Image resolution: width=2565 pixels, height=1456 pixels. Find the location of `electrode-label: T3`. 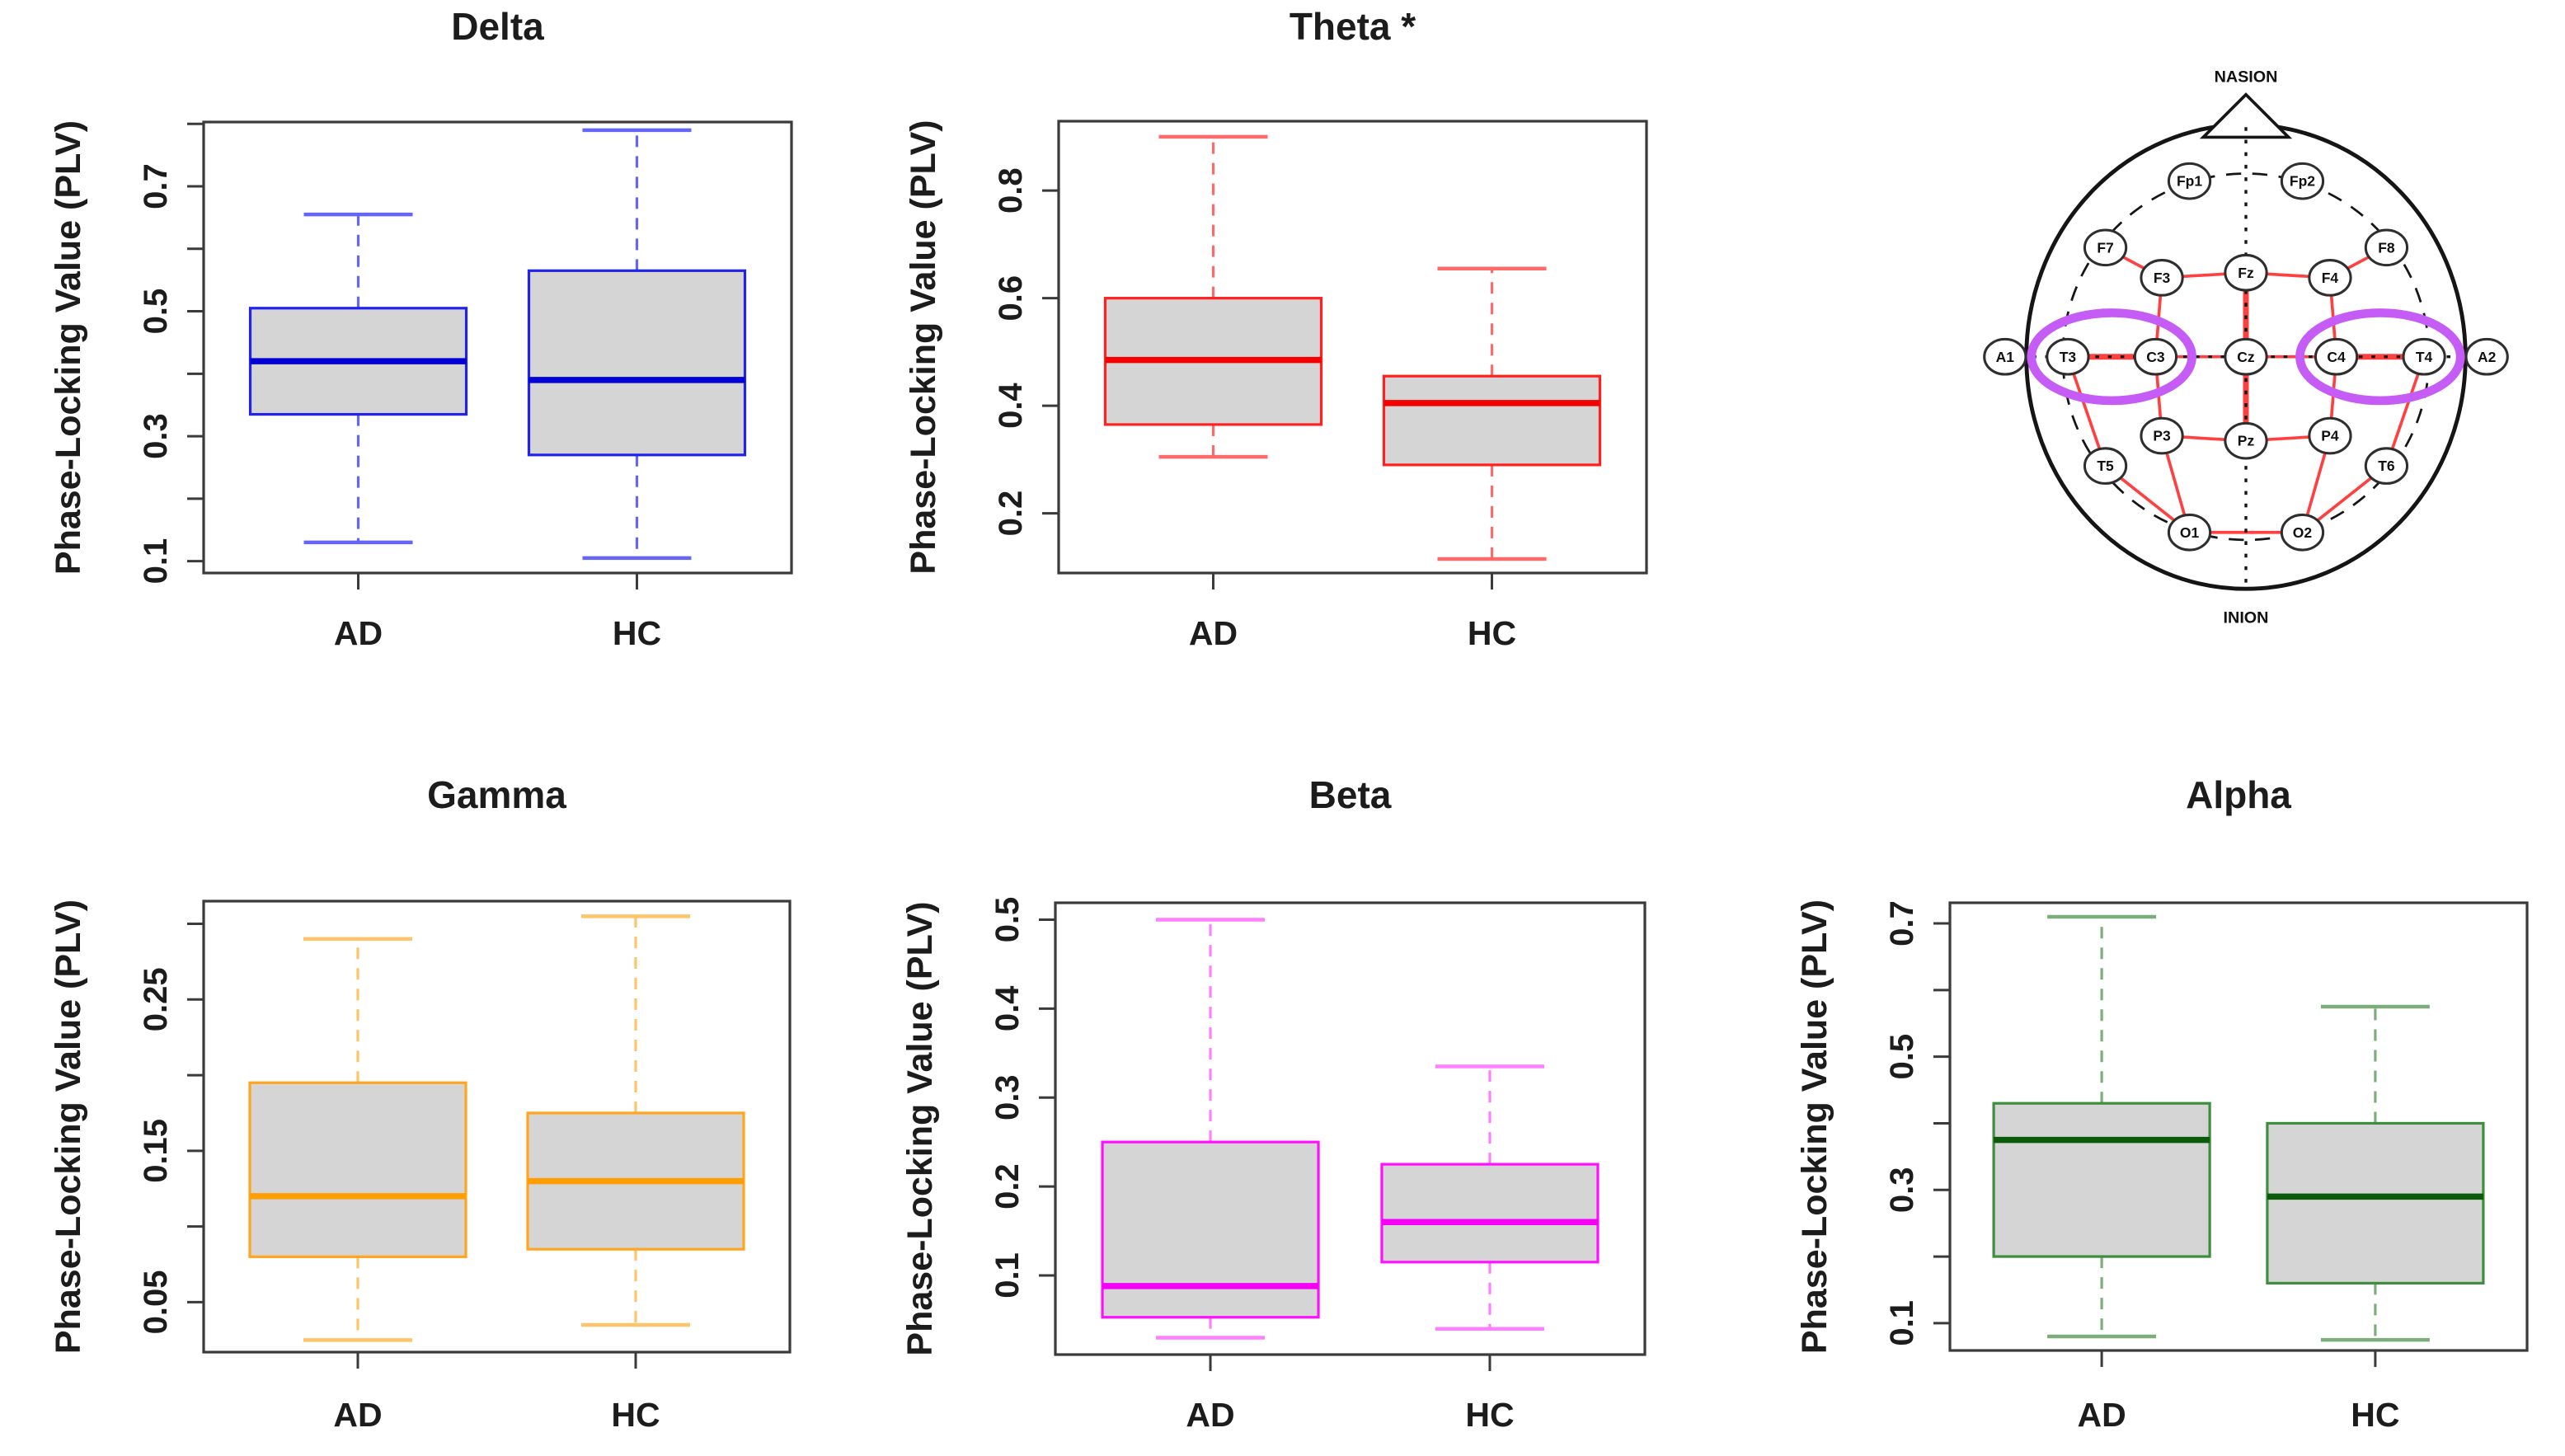

electrode-label: T3 is located at coordinates (2068, 357).